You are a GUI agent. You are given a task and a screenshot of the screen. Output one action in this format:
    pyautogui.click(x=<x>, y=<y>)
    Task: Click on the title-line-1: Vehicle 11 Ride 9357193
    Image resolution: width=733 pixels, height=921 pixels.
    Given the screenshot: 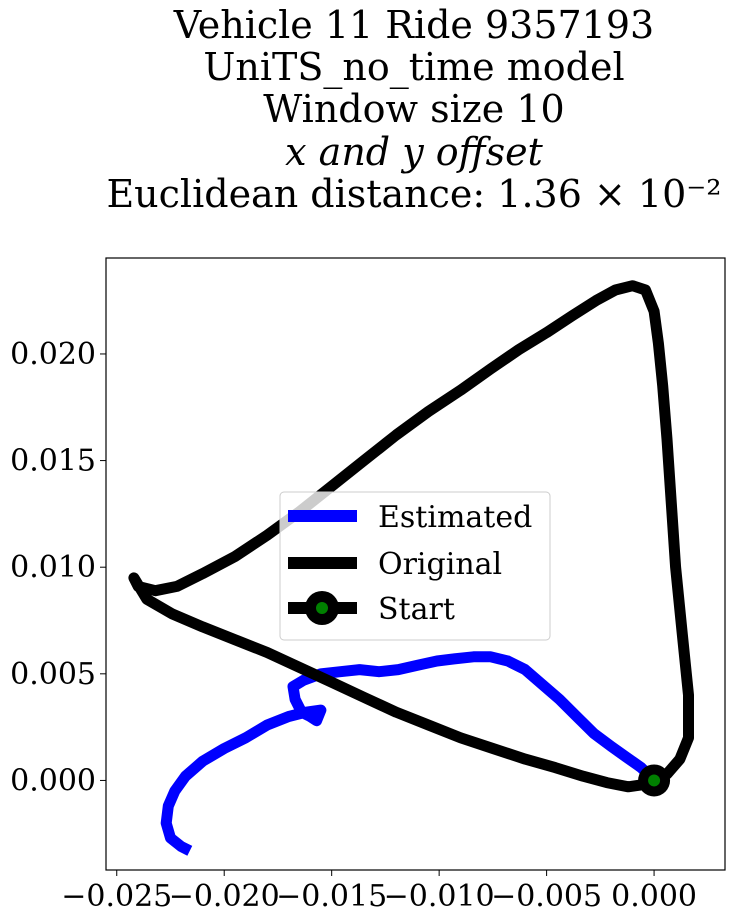 What is the action you would take?
    pyautogui.click(x=413, y=25)
    